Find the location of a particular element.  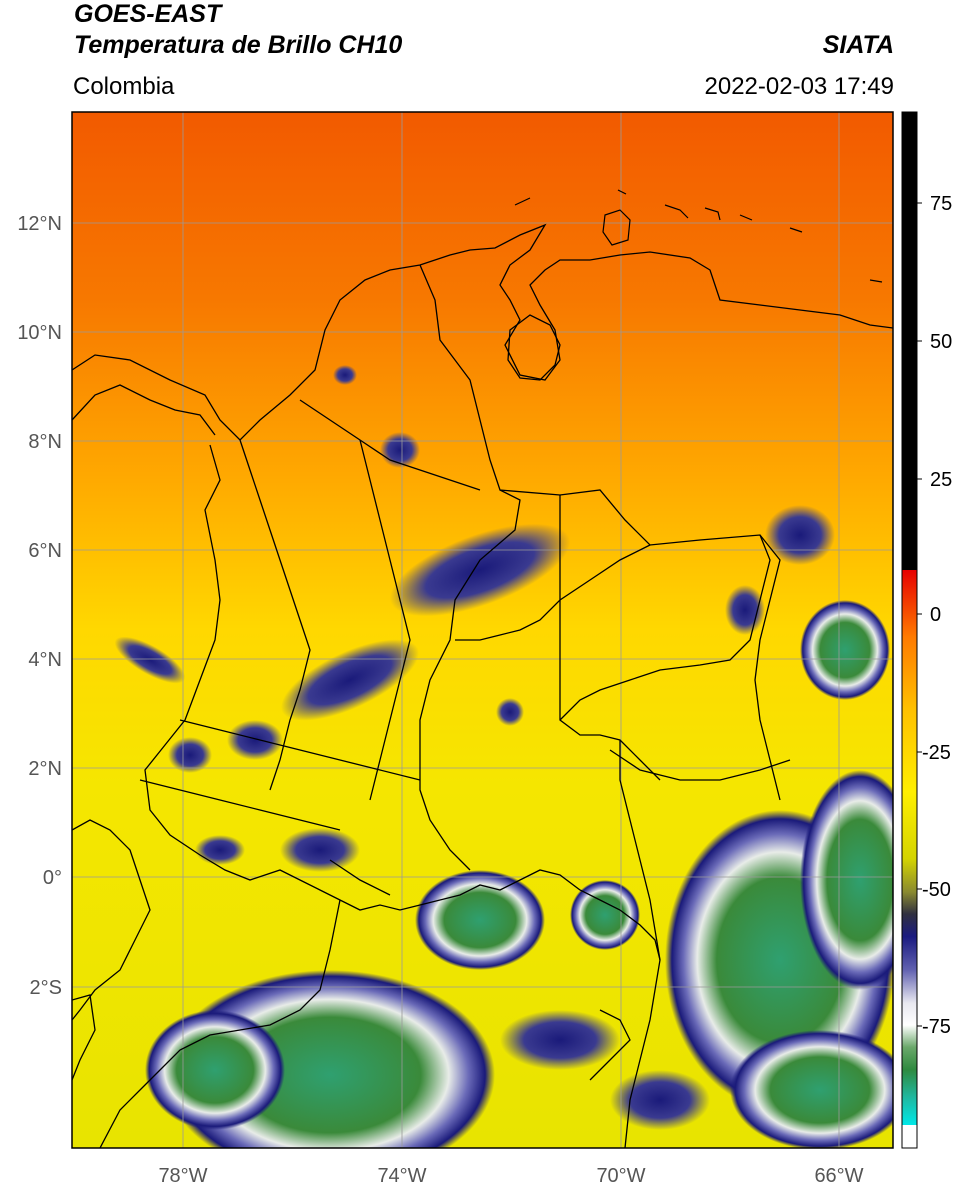

colorbar-tick-label: -25 is located at coordinates (936, 753).